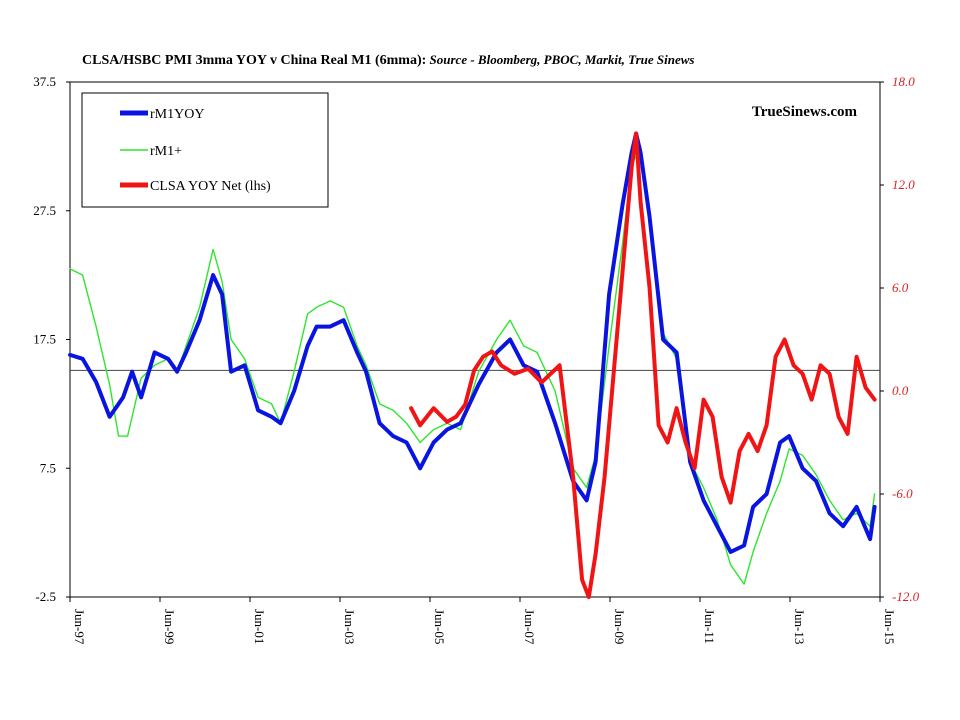 Image resolution: width=960 pixels, height=720 pixels. Describe the element at coordinates (900, 390) in the screenshot. I see `right-tick-label: 0.0` at that location.